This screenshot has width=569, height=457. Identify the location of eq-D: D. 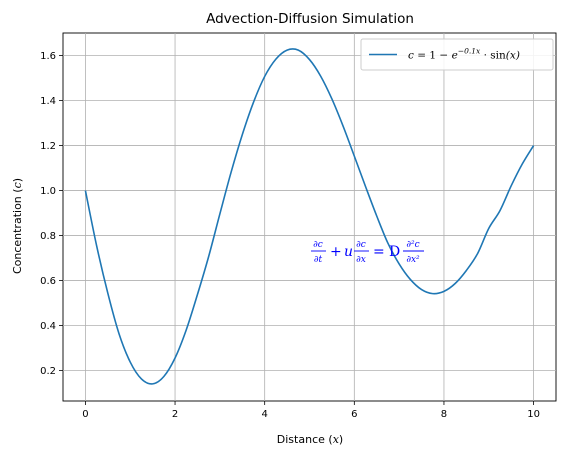
(394, 252).